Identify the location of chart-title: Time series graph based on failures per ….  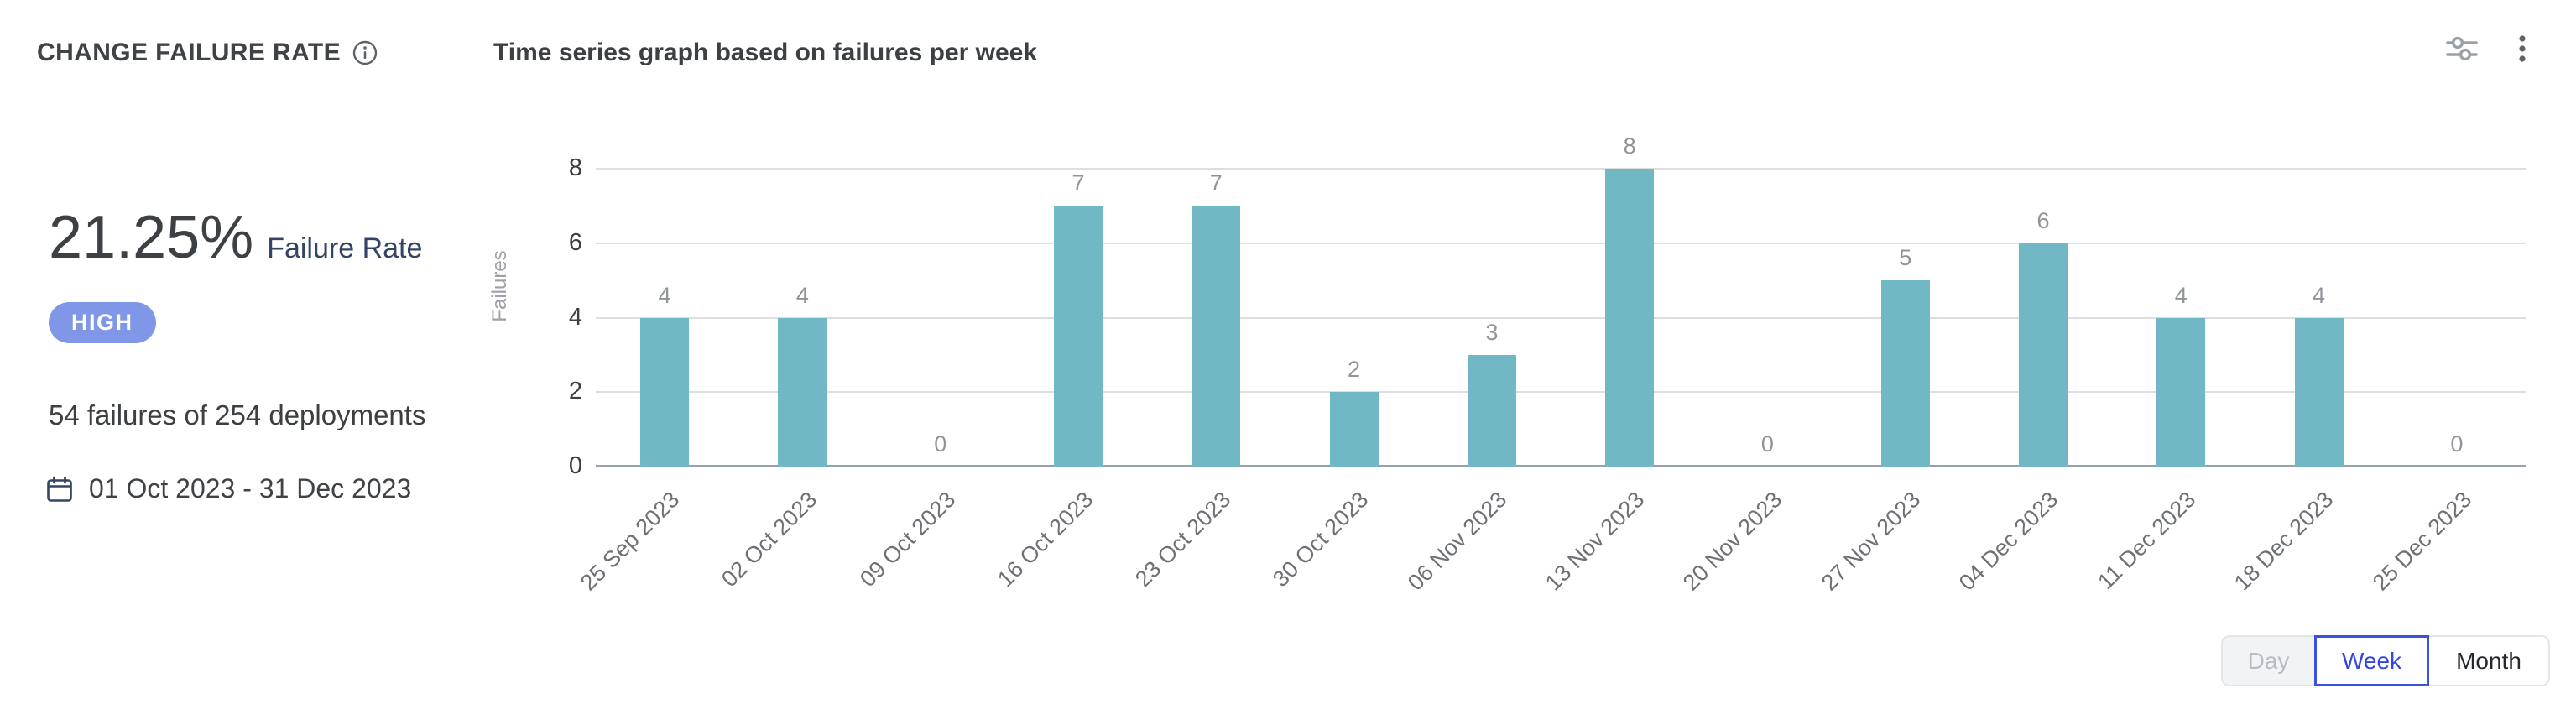
(765, 52).